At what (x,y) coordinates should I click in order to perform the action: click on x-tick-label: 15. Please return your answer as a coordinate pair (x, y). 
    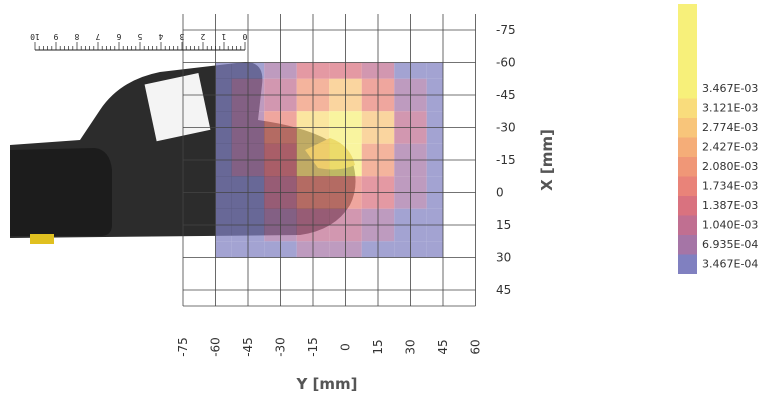
    Looking at the image, I should click on (378, 346).